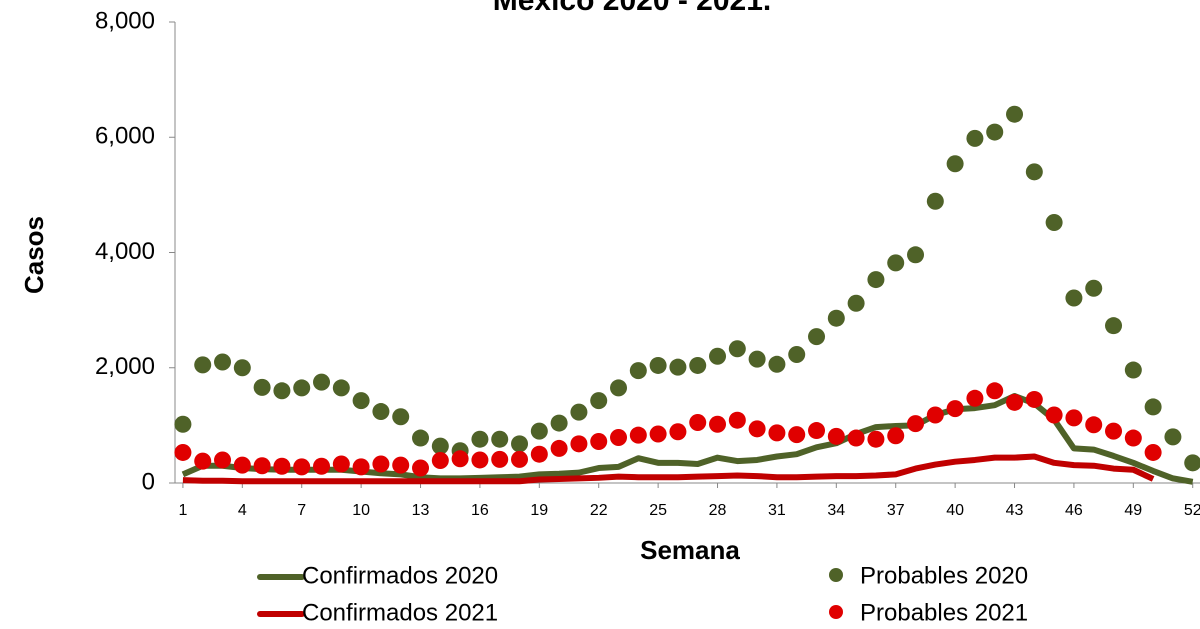 The height and width of the screenshot is (629, 1200). I want to click on y-tick-label: 6,000, so click(125, 136).